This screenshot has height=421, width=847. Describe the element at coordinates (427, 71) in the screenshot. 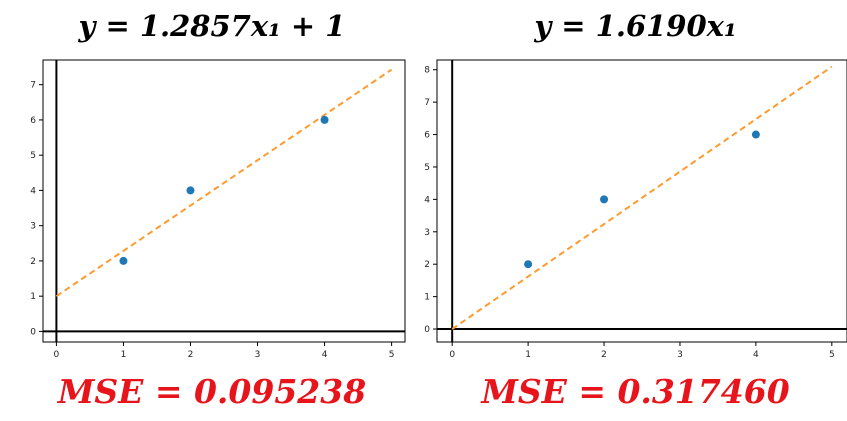

I see `y-tick-label: 8` at that location.